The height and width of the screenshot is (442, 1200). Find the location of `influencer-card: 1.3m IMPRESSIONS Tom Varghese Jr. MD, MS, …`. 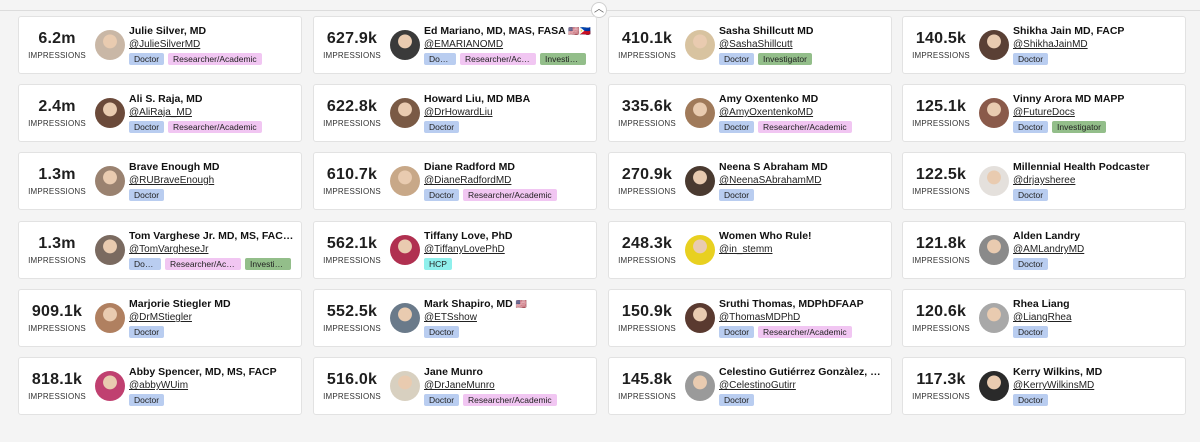

influencer-card: 1.3m IMPRESSIONS Tom Varghese Jr. MD, MS, … is located at coordinates (160, 250).